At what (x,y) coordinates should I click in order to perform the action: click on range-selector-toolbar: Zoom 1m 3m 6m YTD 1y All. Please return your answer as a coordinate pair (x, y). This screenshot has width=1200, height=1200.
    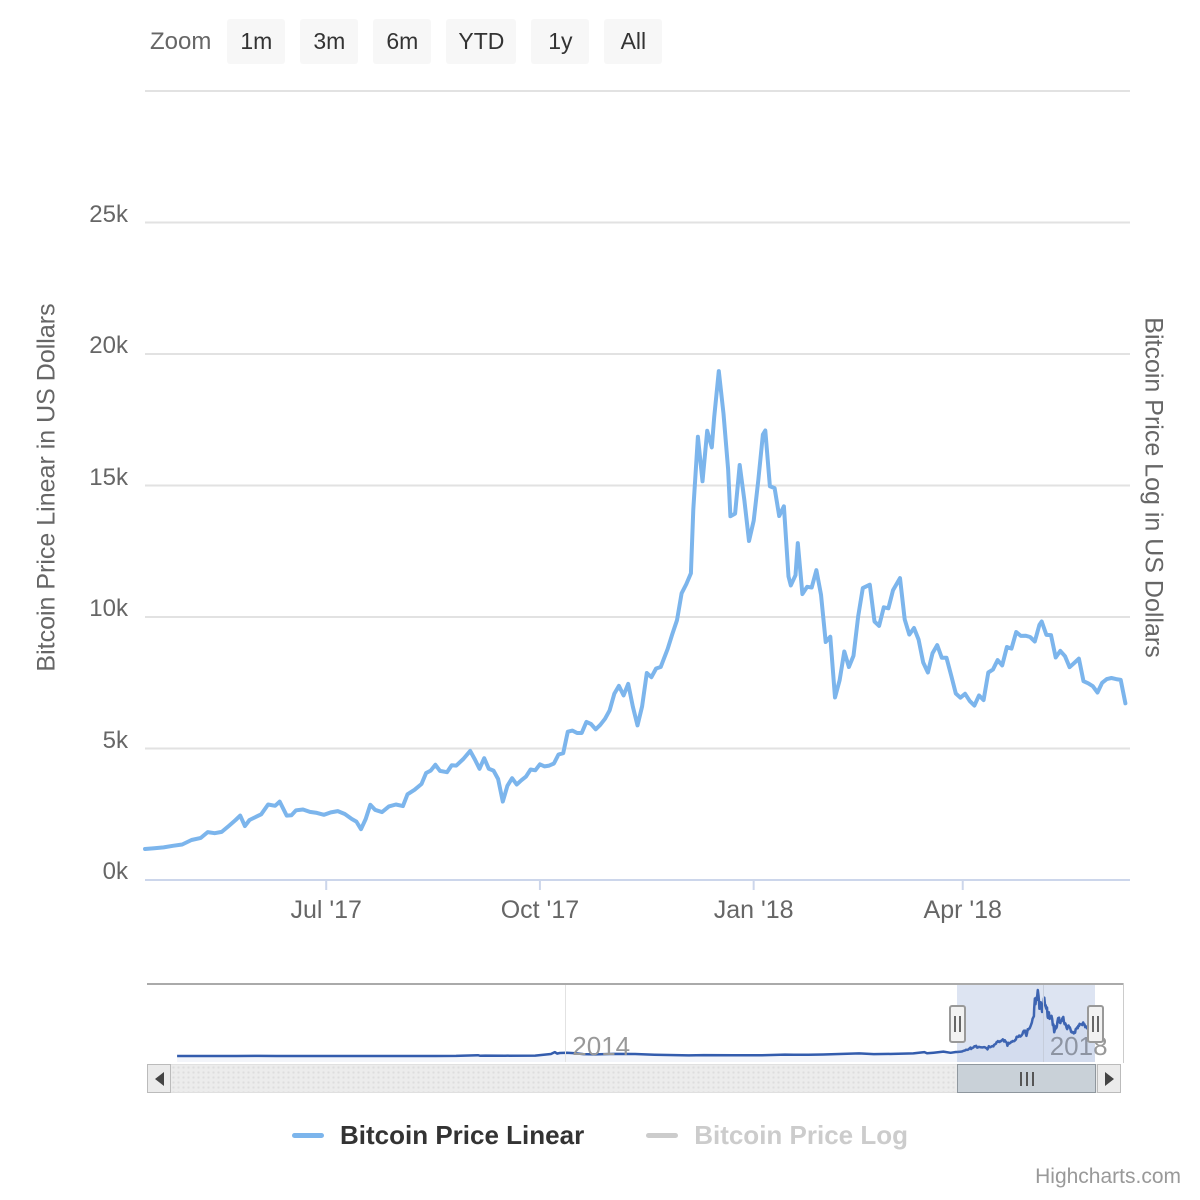
    Looking at the image, I should click on (413, 41).